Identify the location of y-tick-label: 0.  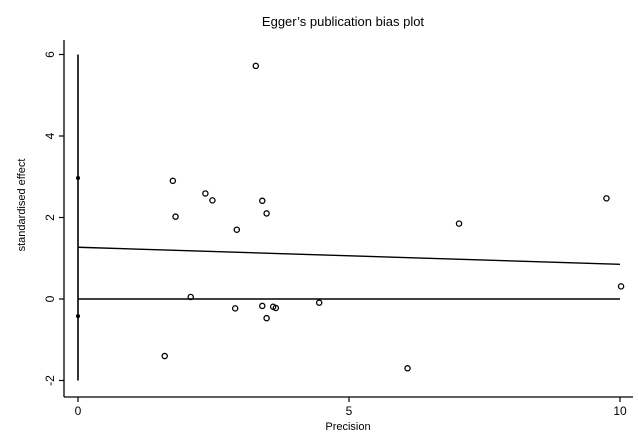
(50, 298).